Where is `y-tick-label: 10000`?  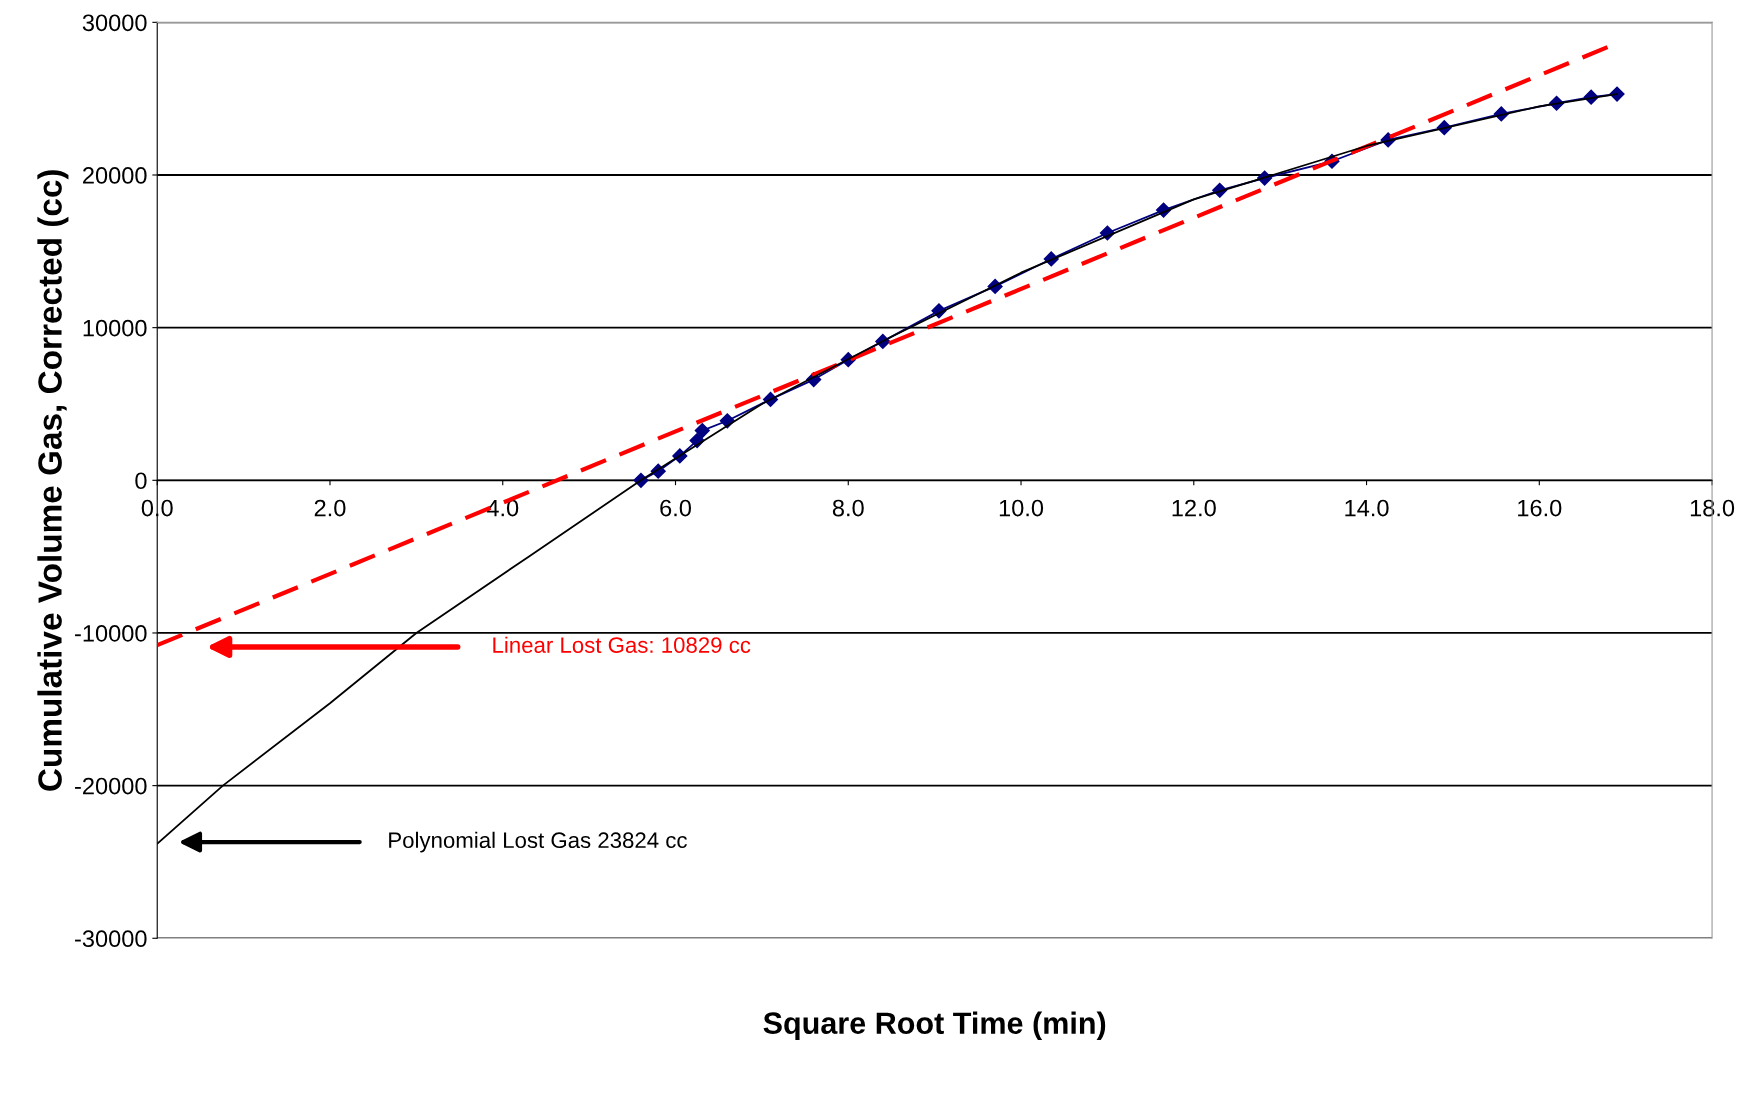
y-tick-label: 10000 is located at coordinates (115, 328).